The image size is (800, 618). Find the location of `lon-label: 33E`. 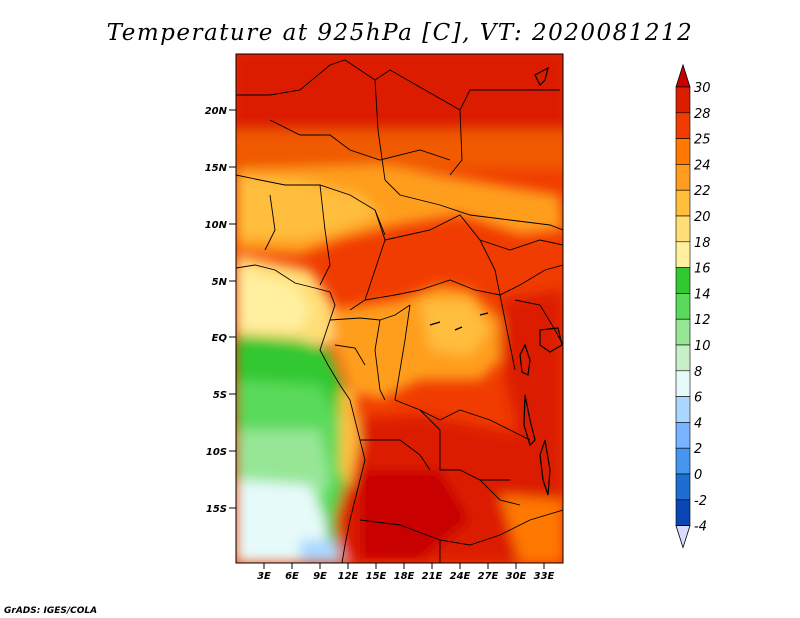

lon-label: 33E is located at coordinates (544, 576).